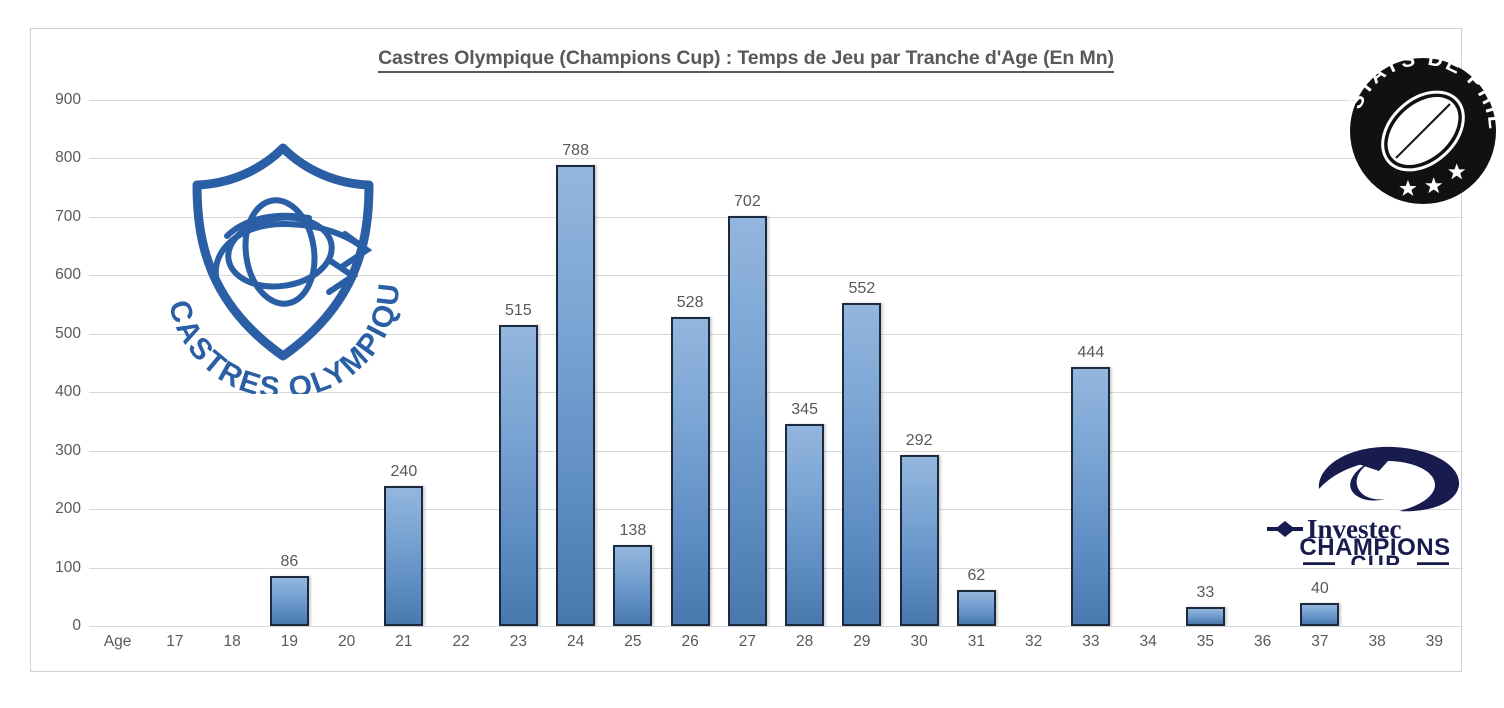  What do you see at coordinates (633, 531) in the screenshot?
I see `bar-value-label: 138` at bounding box center [633, 531].